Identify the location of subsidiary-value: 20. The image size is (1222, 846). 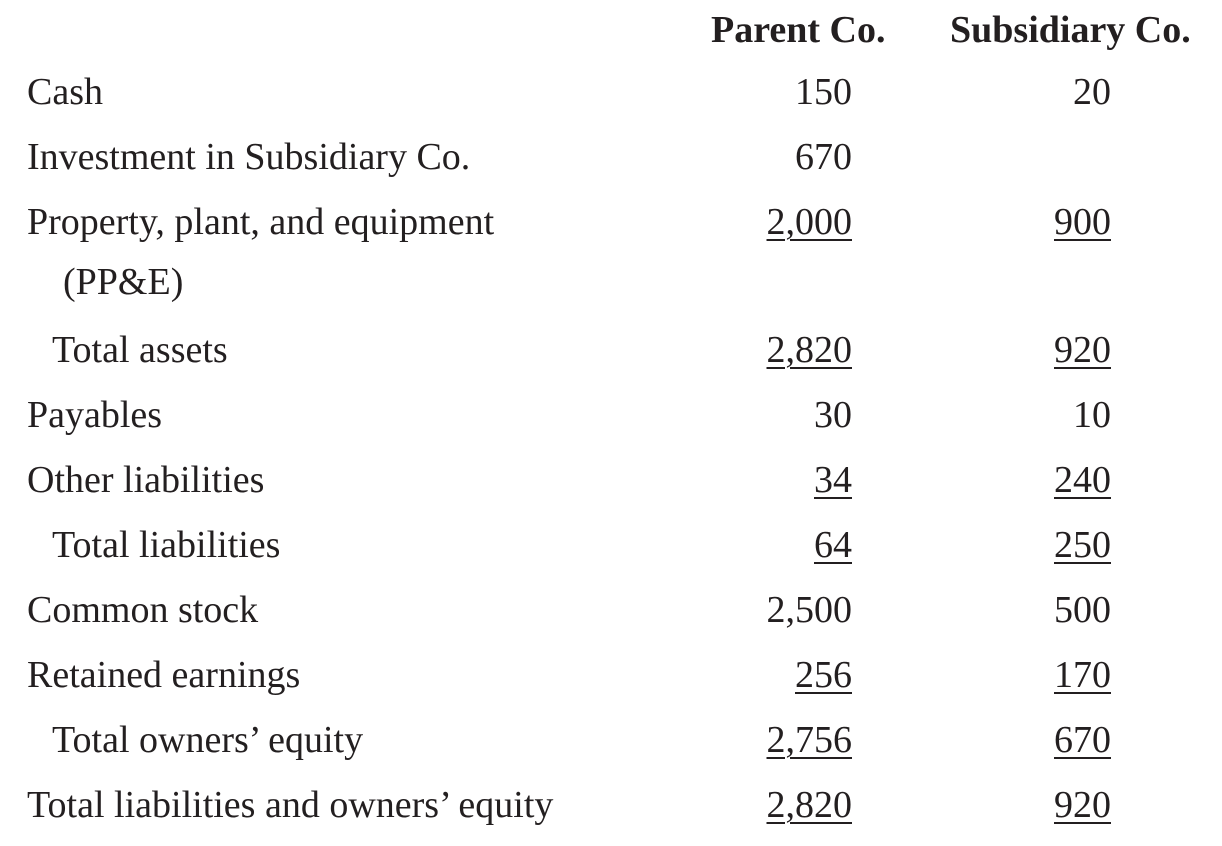
(1092, 92).